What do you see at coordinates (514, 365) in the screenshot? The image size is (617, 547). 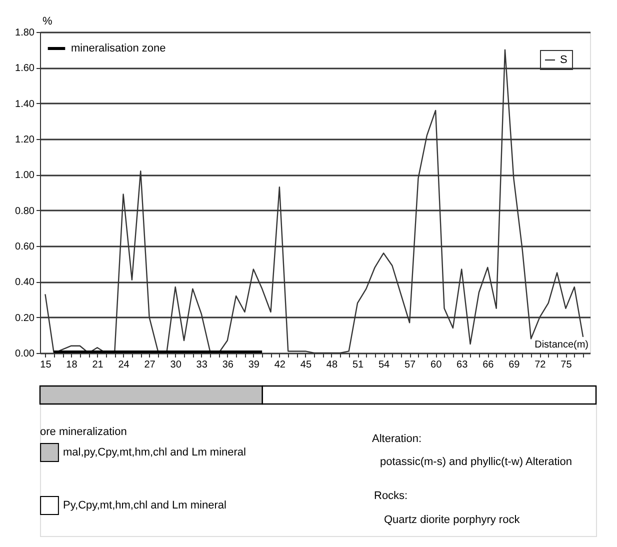 I see `x-tick-label: 69` at bounding box center [514, 365].